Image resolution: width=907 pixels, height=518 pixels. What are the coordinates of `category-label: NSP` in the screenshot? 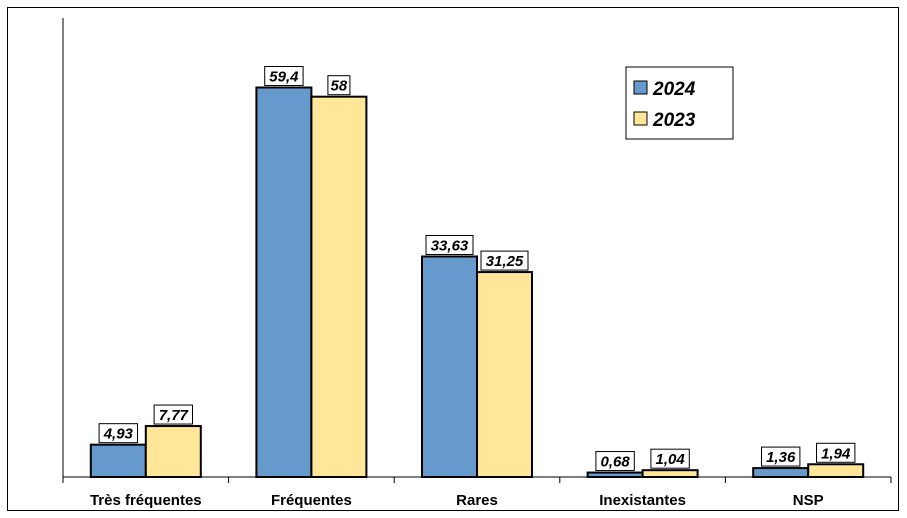 It's located at (808, 500).